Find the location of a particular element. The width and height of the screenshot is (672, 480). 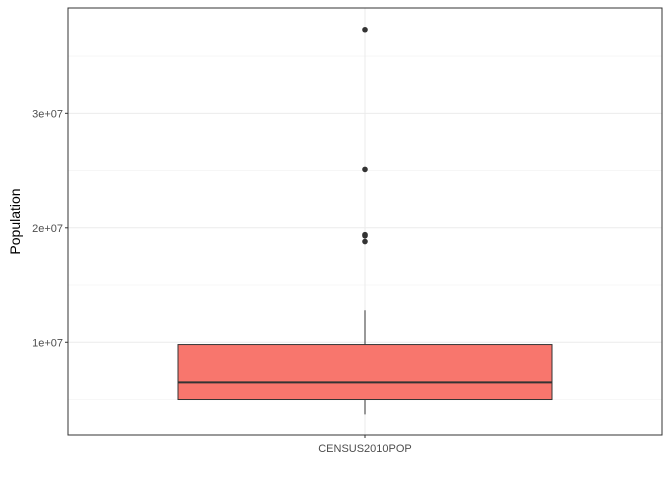

y-tick-label: 1e+07 is located at coordinates (47, 343).